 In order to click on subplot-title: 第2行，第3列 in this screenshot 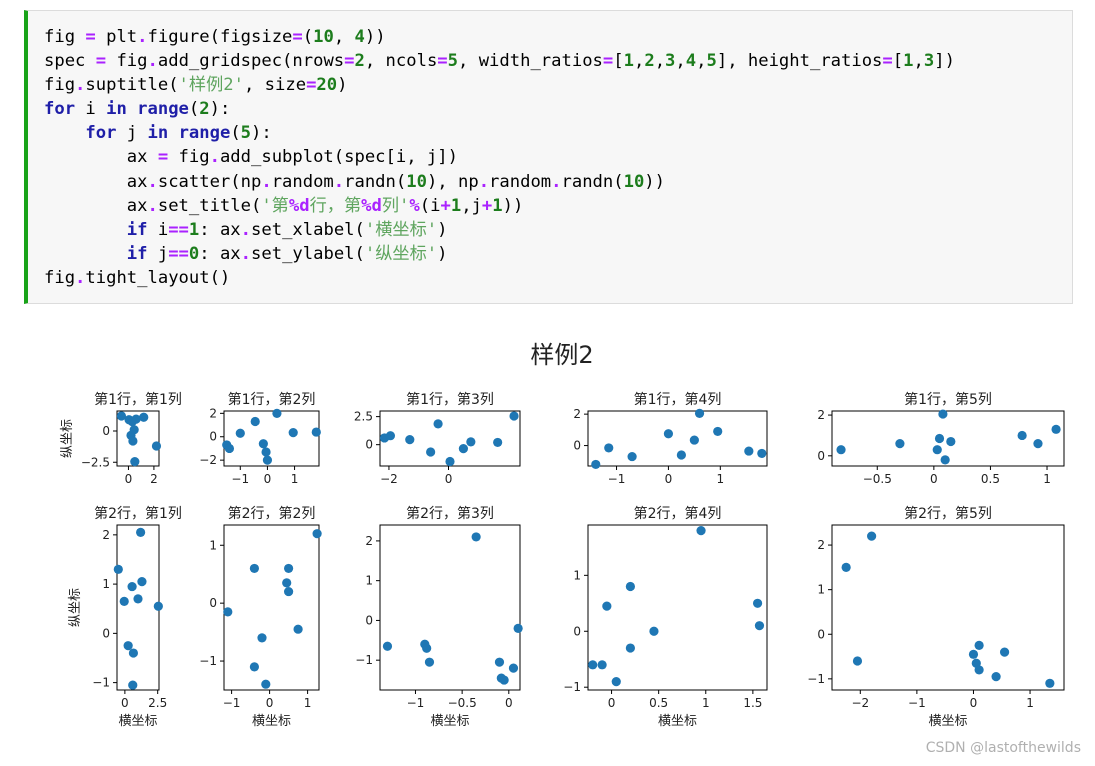, I will do `click(450, 513)`.